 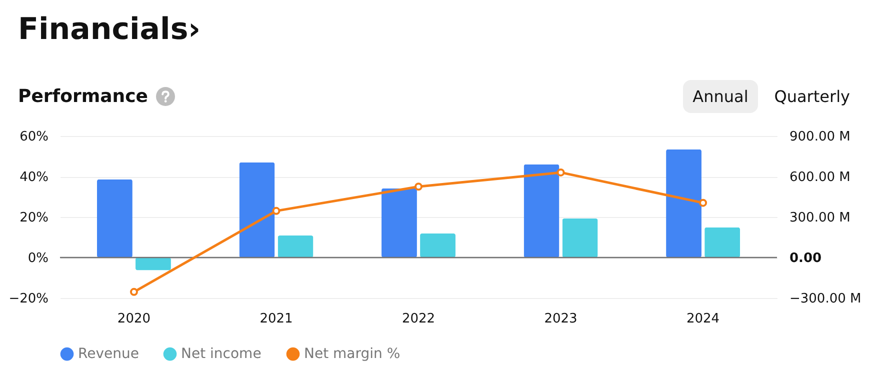 I want to click on y-tick-label: 0%, so click(x=38, y=258).